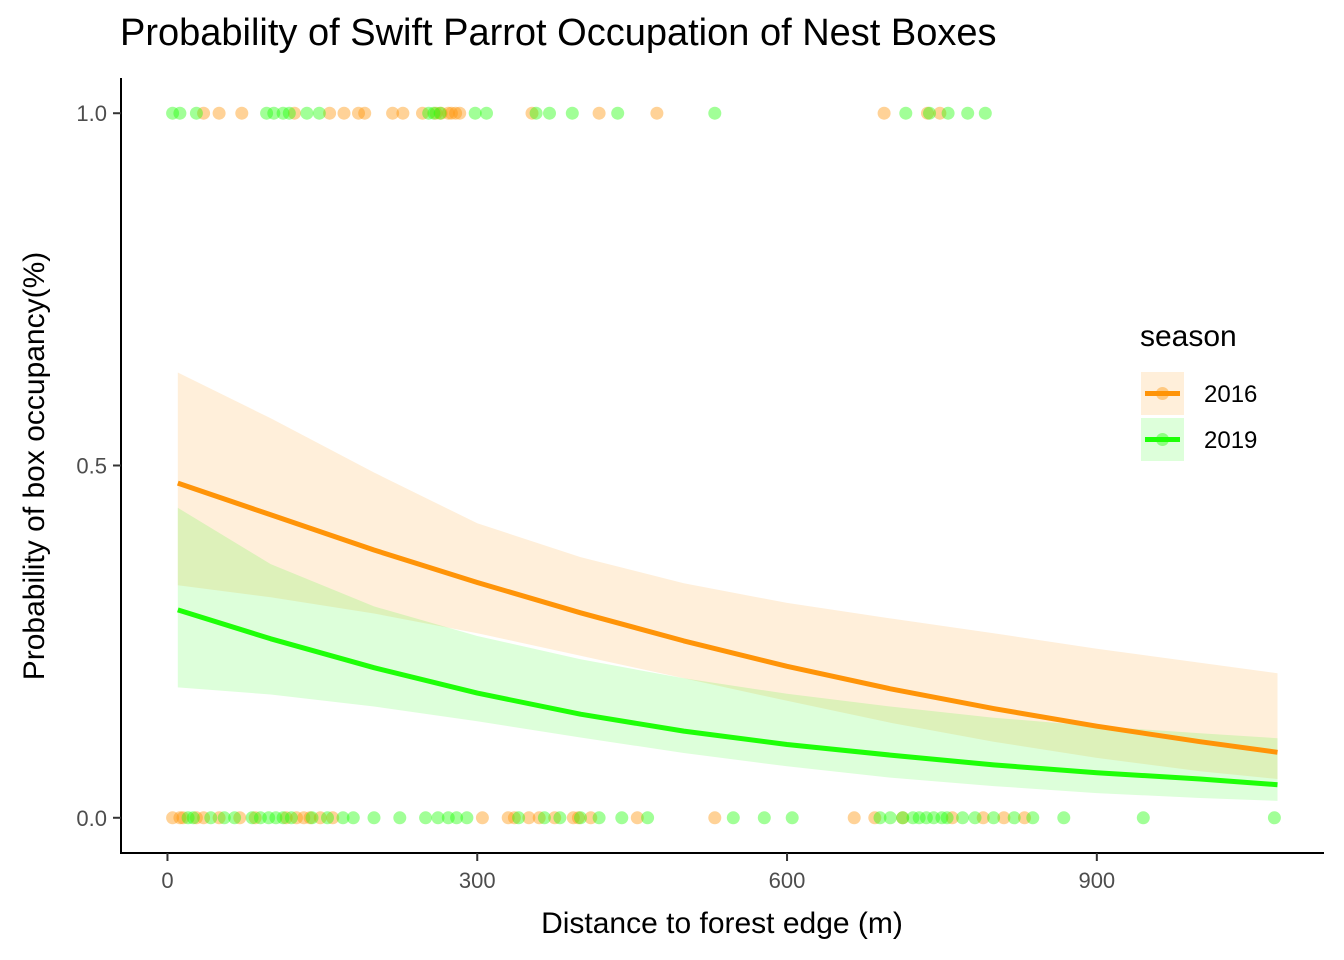 The image size is (1344, 960). I want to click on x-tick-label: 0, so click(167, 880).